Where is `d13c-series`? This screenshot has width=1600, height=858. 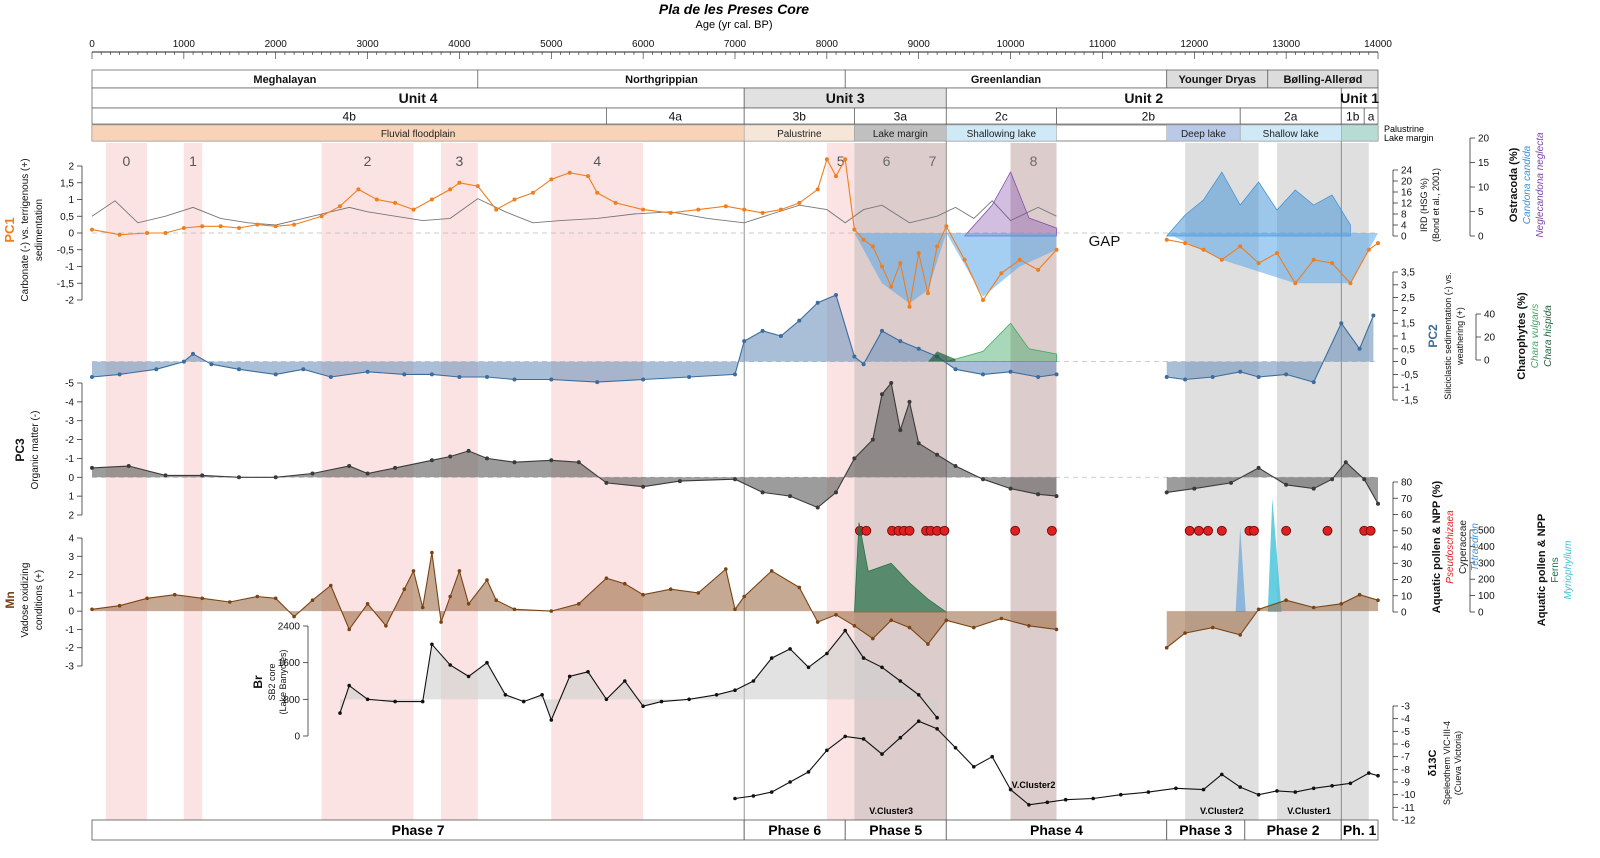 d13c-series is located at coordinates (1056, 763).